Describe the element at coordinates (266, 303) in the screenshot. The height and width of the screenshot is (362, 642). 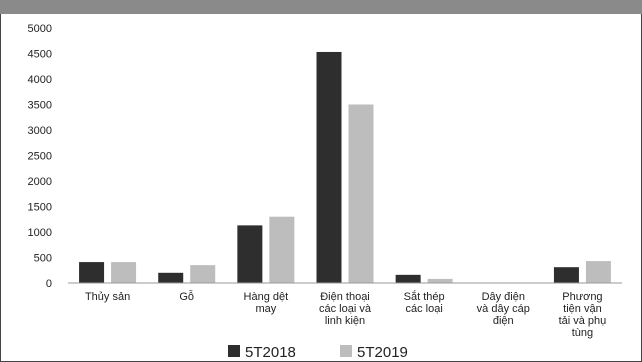
I see `x-category-label: Hàng dệt may` at that location.